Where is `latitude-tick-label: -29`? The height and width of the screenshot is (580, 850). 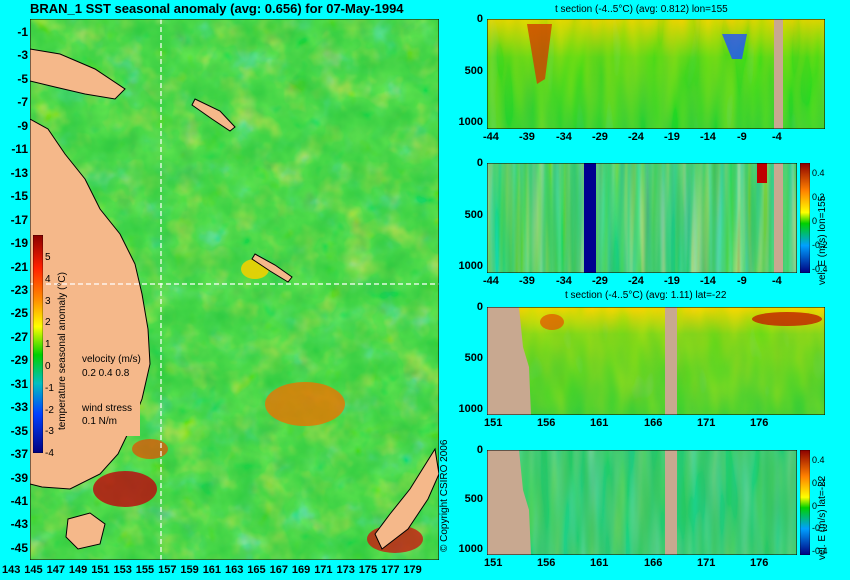 latitude-tick-label: -29 is located at coordinates (19, 360).